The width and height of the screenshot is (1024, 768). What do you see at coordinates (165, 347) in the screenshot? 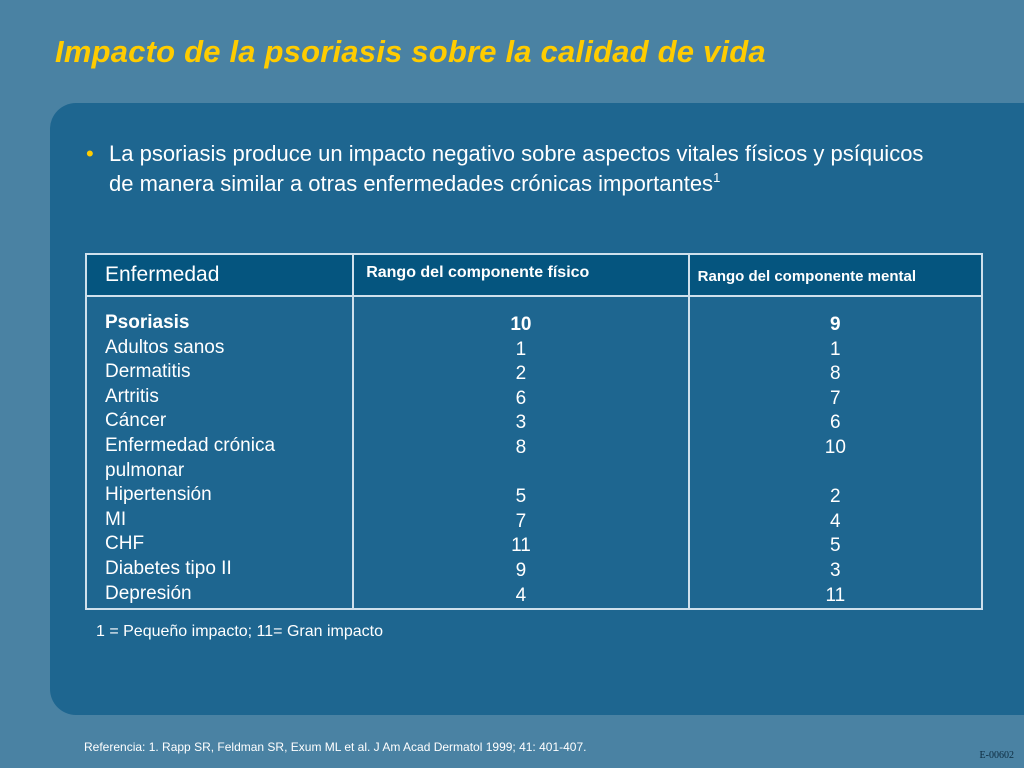
I see `disease-name: Adultos sanos` at bounding box center [165, 347].